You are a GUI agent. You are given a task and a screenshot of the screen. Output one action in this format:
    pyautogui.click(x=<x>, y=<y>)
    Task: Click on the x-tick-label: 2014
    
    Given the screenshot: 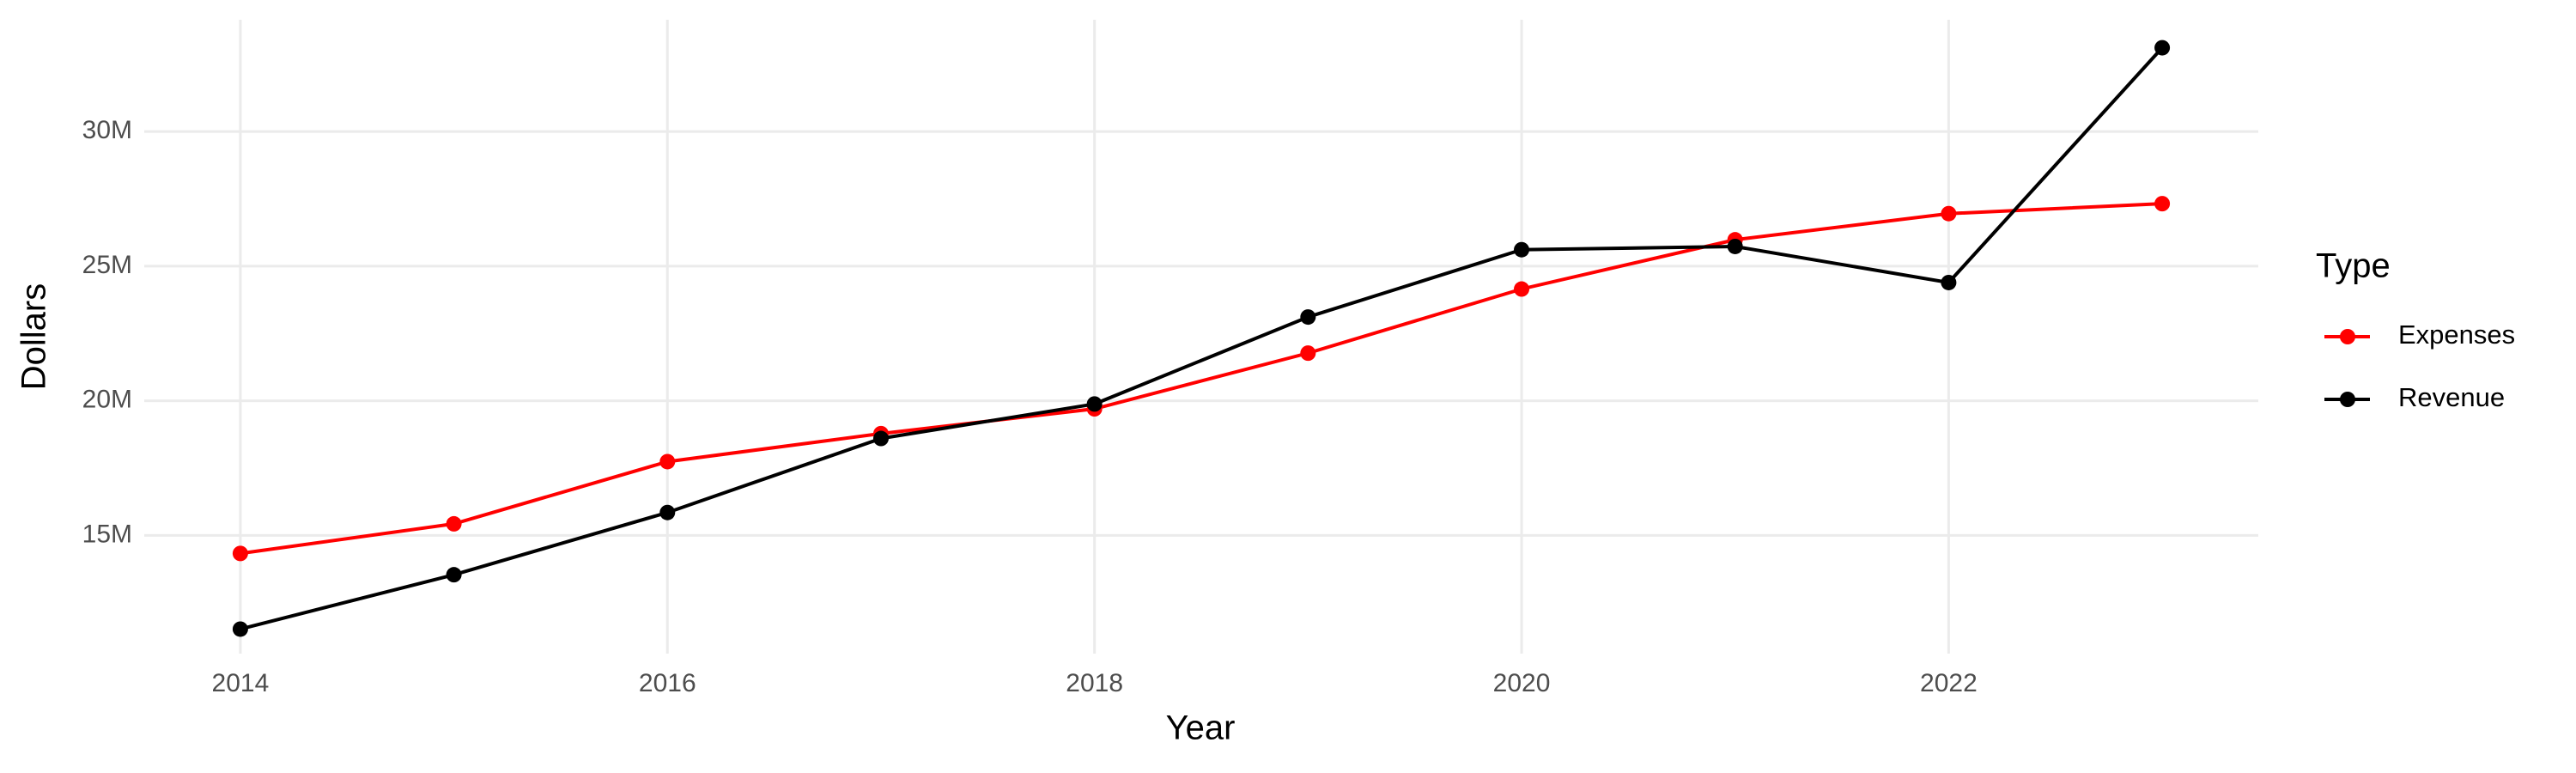 What is the action you would take?
    pyautogui.click(x=241, y=683)
    